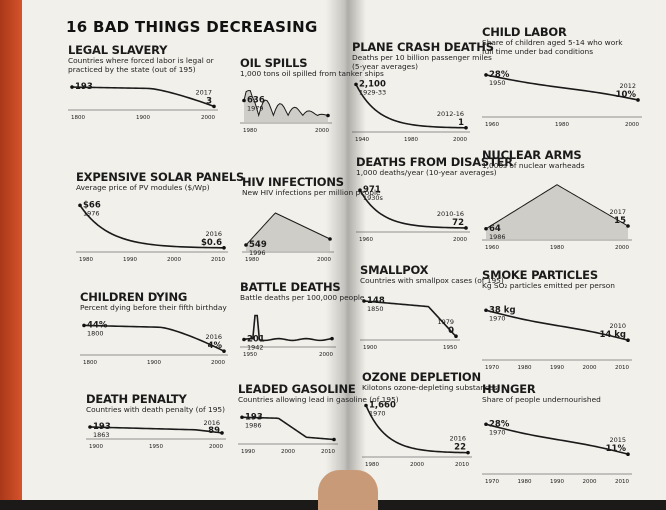  What do you see at coordinates (394, 270) in the screenshot?
I see `panel-title: SMALLPOX` at bounding box center [394, 270].